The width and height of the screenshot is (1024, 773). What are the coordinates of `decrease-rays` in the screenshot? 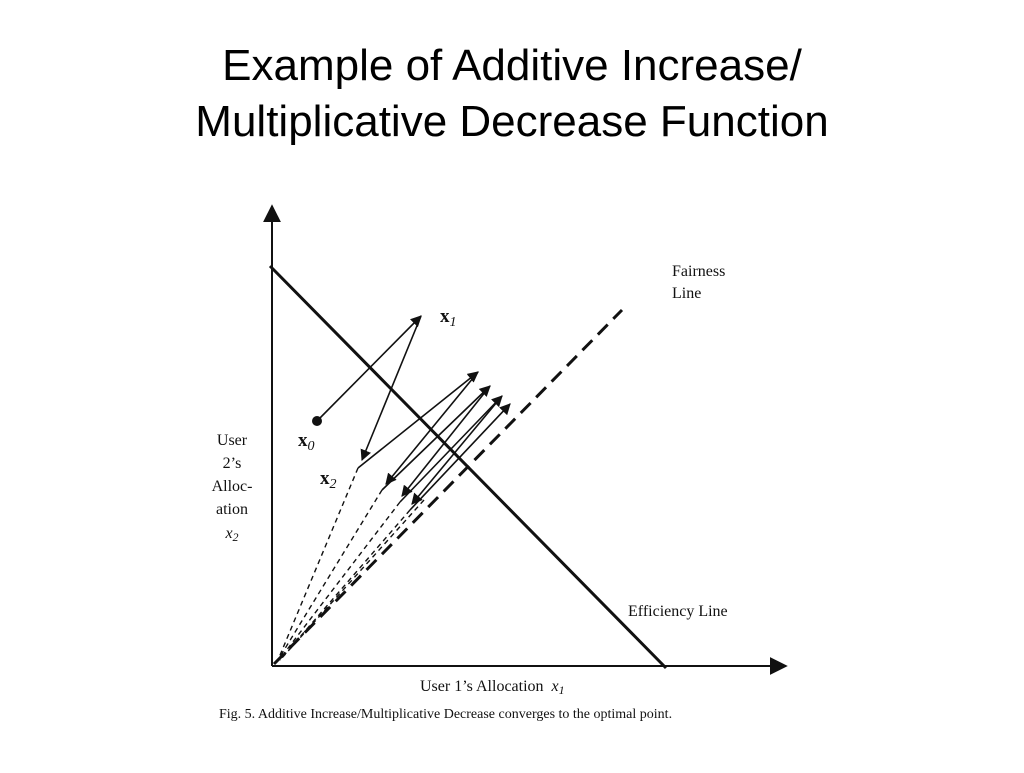 It's located at (351, 564).